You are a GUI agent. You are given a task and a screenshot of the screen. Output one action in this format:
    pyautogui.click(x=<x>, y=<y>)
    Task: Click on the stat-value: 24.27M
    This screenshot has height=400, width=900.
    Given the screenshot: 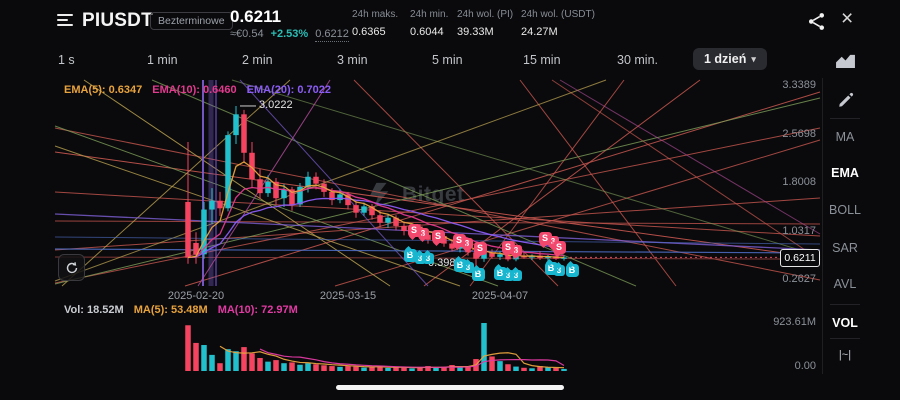 What is the action you would take?
    pyautogui.click(x=539, y=32)
    